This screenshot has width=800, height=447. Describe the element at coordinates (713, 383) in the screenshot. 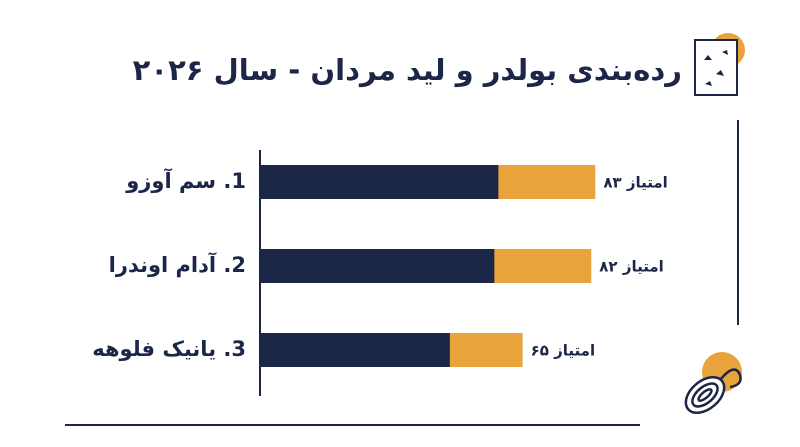

I see `rope-icon` at that location.